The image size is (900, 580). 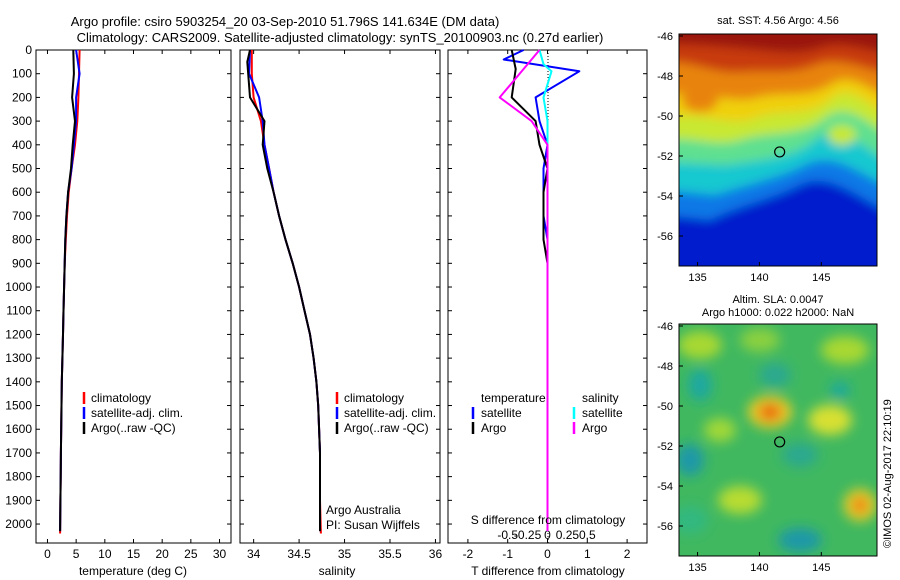 What do you see at coordinates (777, 300) in the screenshot?
I see `sla-map-title: Altim. SLA: 0.0047` at bounding box center [777, 300].